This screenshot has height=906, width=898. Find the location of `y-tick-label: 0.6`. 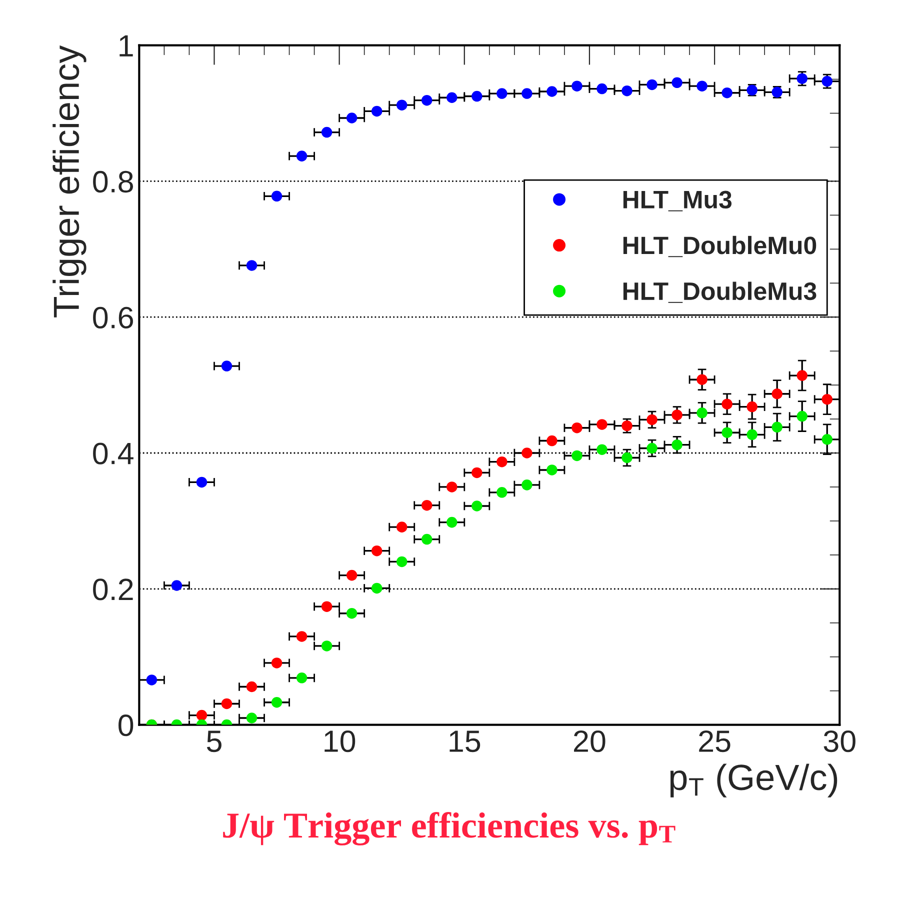

y-tick-label: 0.6 is located at coordinates (113, 317).